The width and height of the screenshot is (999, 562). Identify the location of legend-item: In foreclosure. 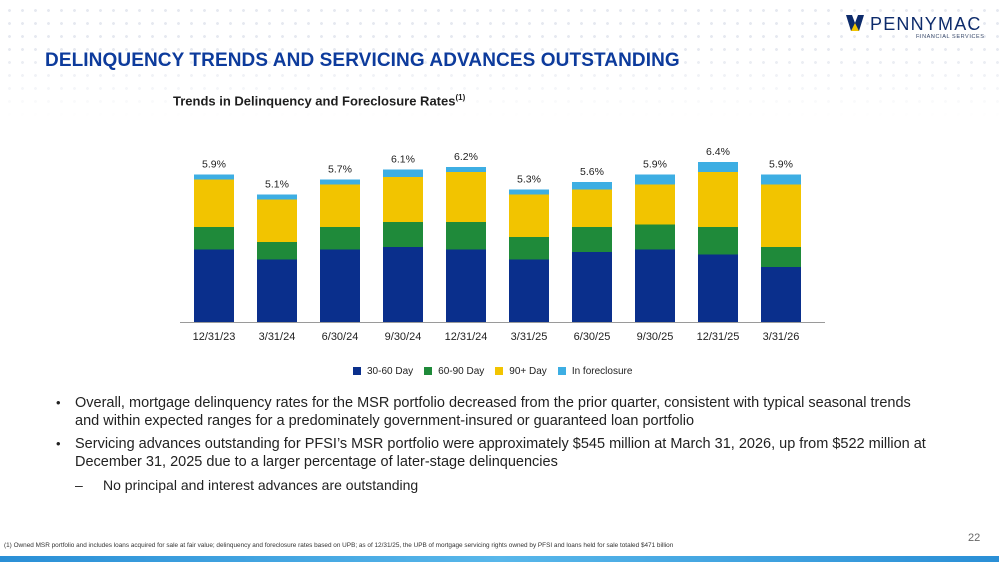
(595, 371).